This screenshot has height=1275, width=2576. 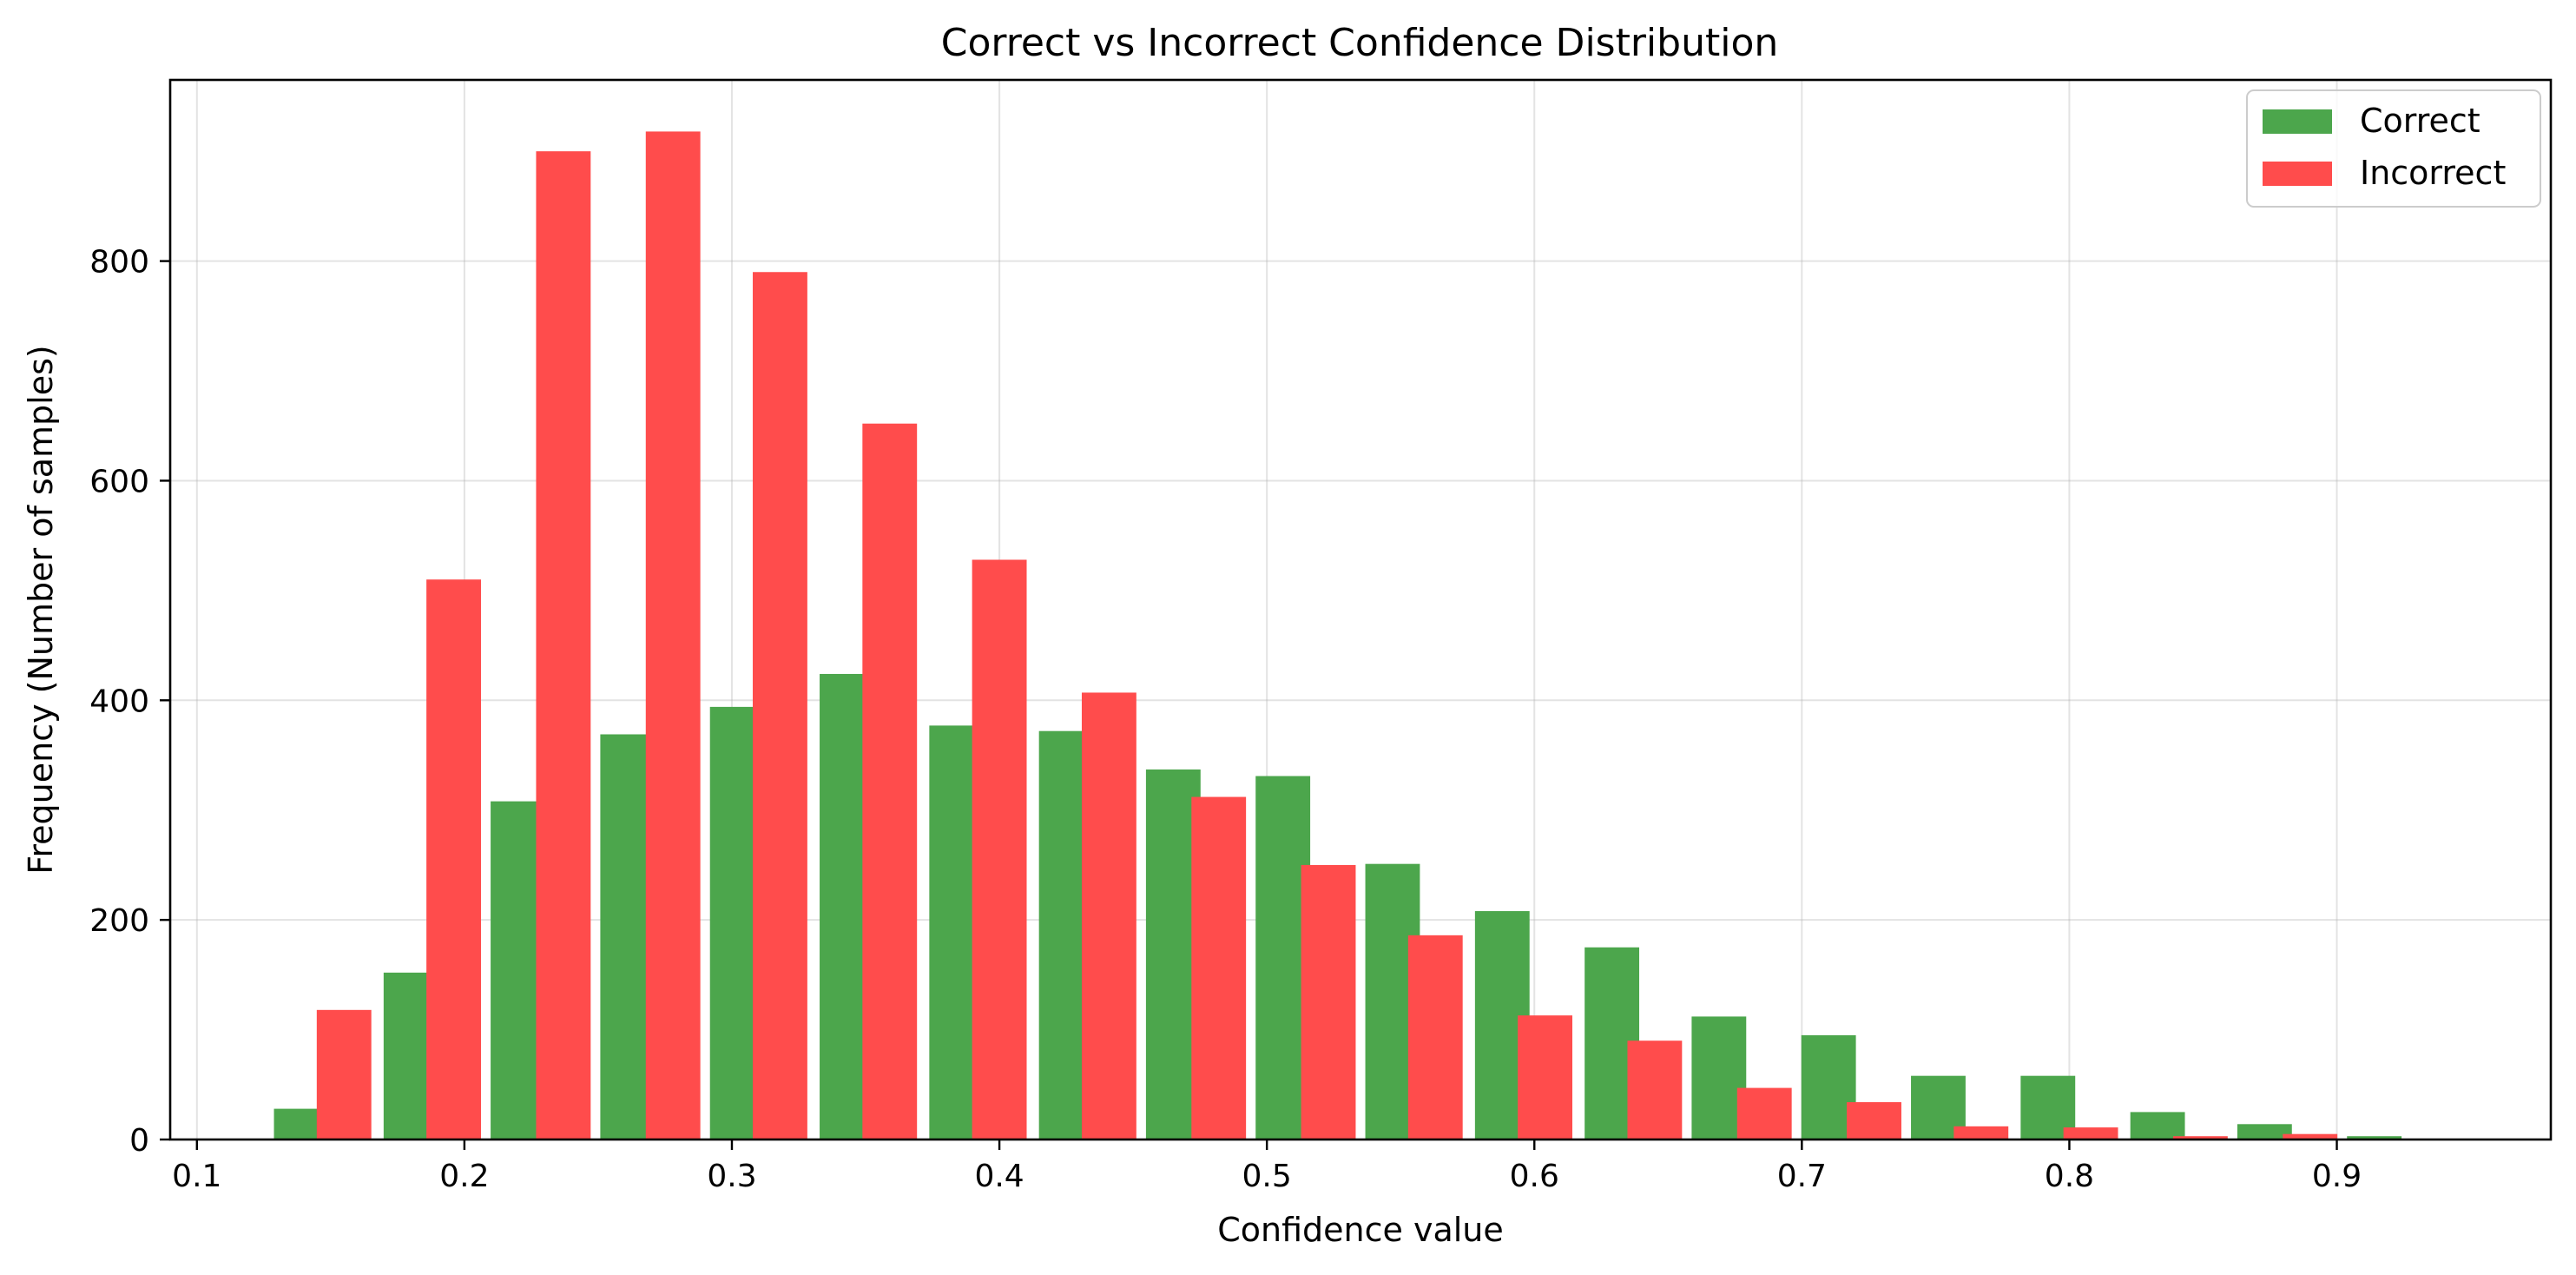 I want to click on y-axis-label: Frequency (Number of samples), so click(x=41, y=609).